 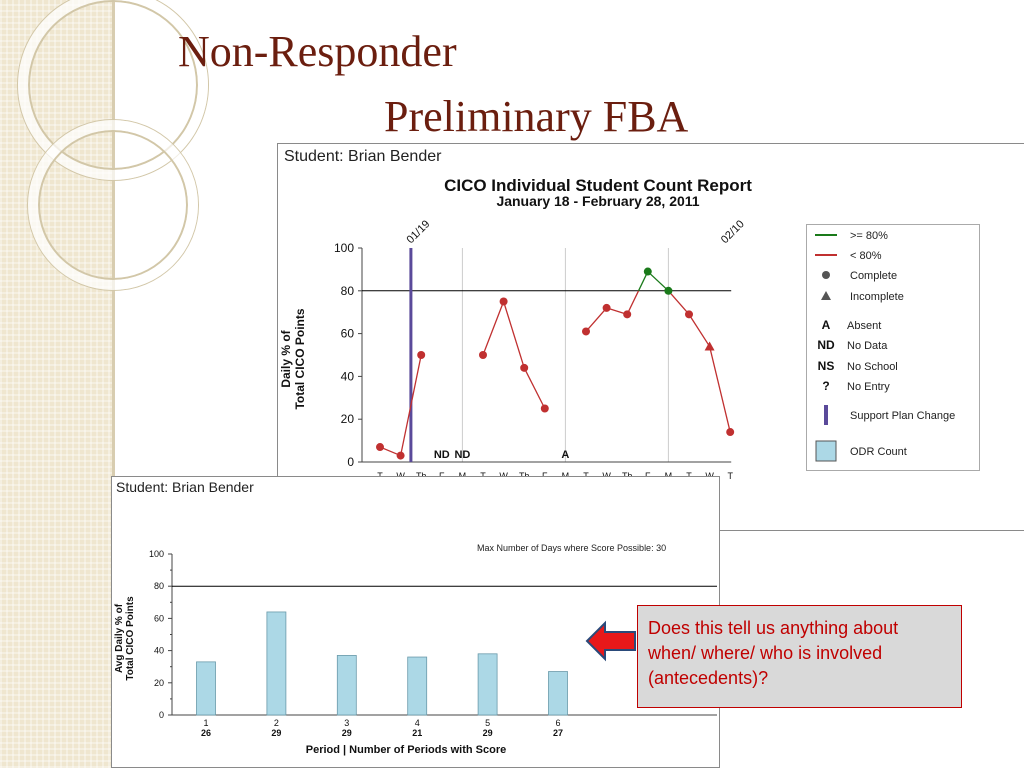 I want to click on period-count-label: 21, so click(x=417, y=733).